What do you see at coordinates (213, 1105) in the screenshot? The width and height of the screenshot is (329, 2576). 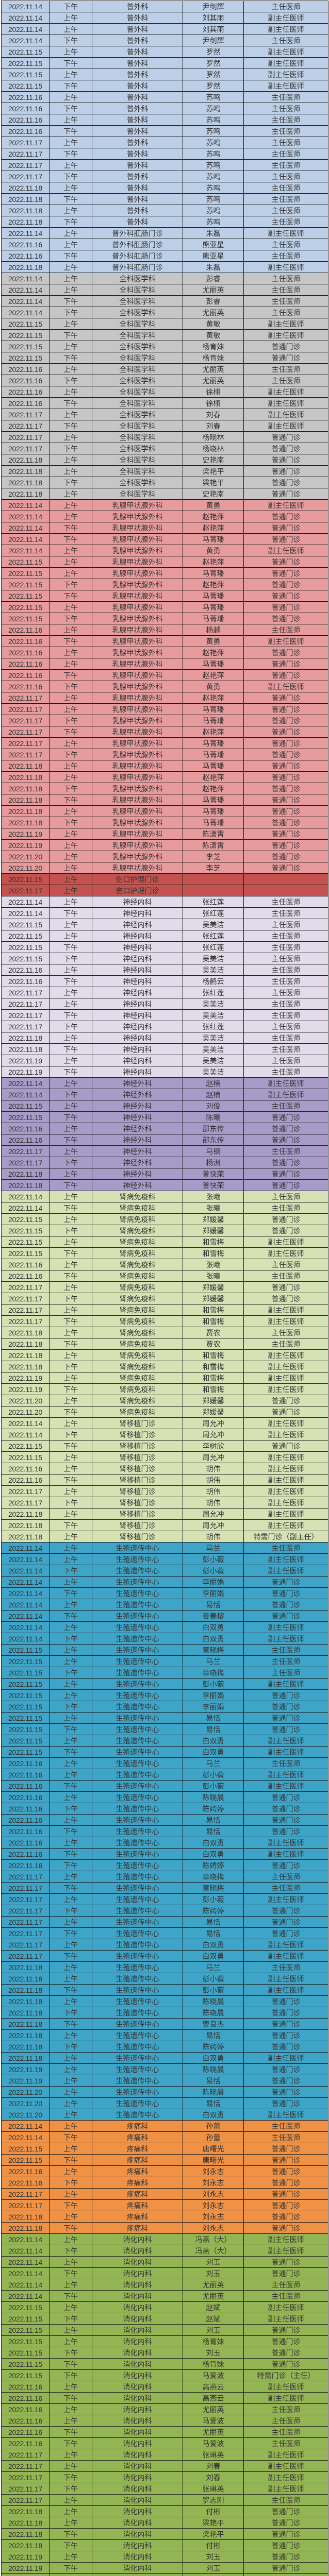 I see `cell-doctor: 刘俊` at bounding box center [213, 1105].